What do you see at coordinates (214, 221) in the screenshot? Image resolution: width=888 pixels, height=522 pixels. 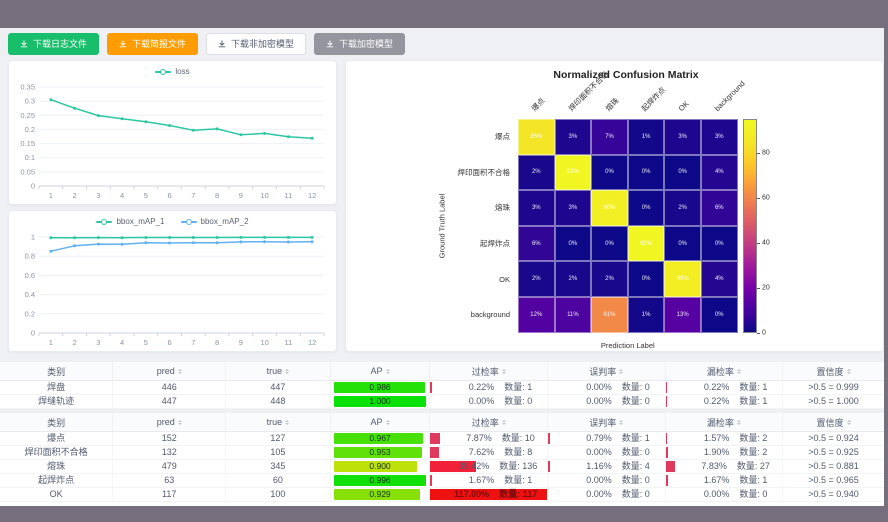 I see `legend-item-bbox_mAP_2: bbox_mAP_2` at bounding box center [214, 221].